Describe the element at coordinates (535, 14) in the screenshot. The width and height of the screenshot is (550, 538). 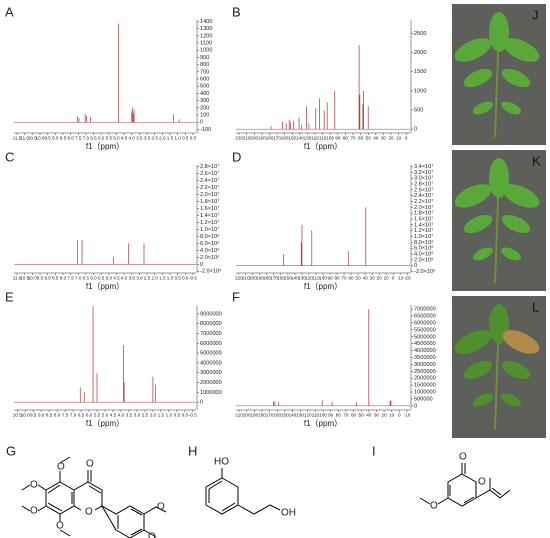
I see `panel-label: J` at that location.